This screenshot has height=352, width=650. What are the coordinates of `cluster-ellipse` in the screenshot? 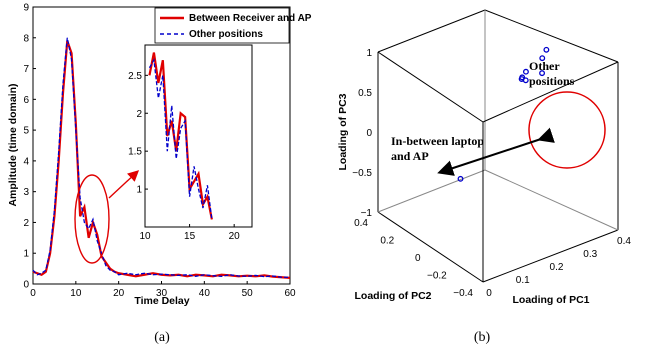 It's located at (567, 130).